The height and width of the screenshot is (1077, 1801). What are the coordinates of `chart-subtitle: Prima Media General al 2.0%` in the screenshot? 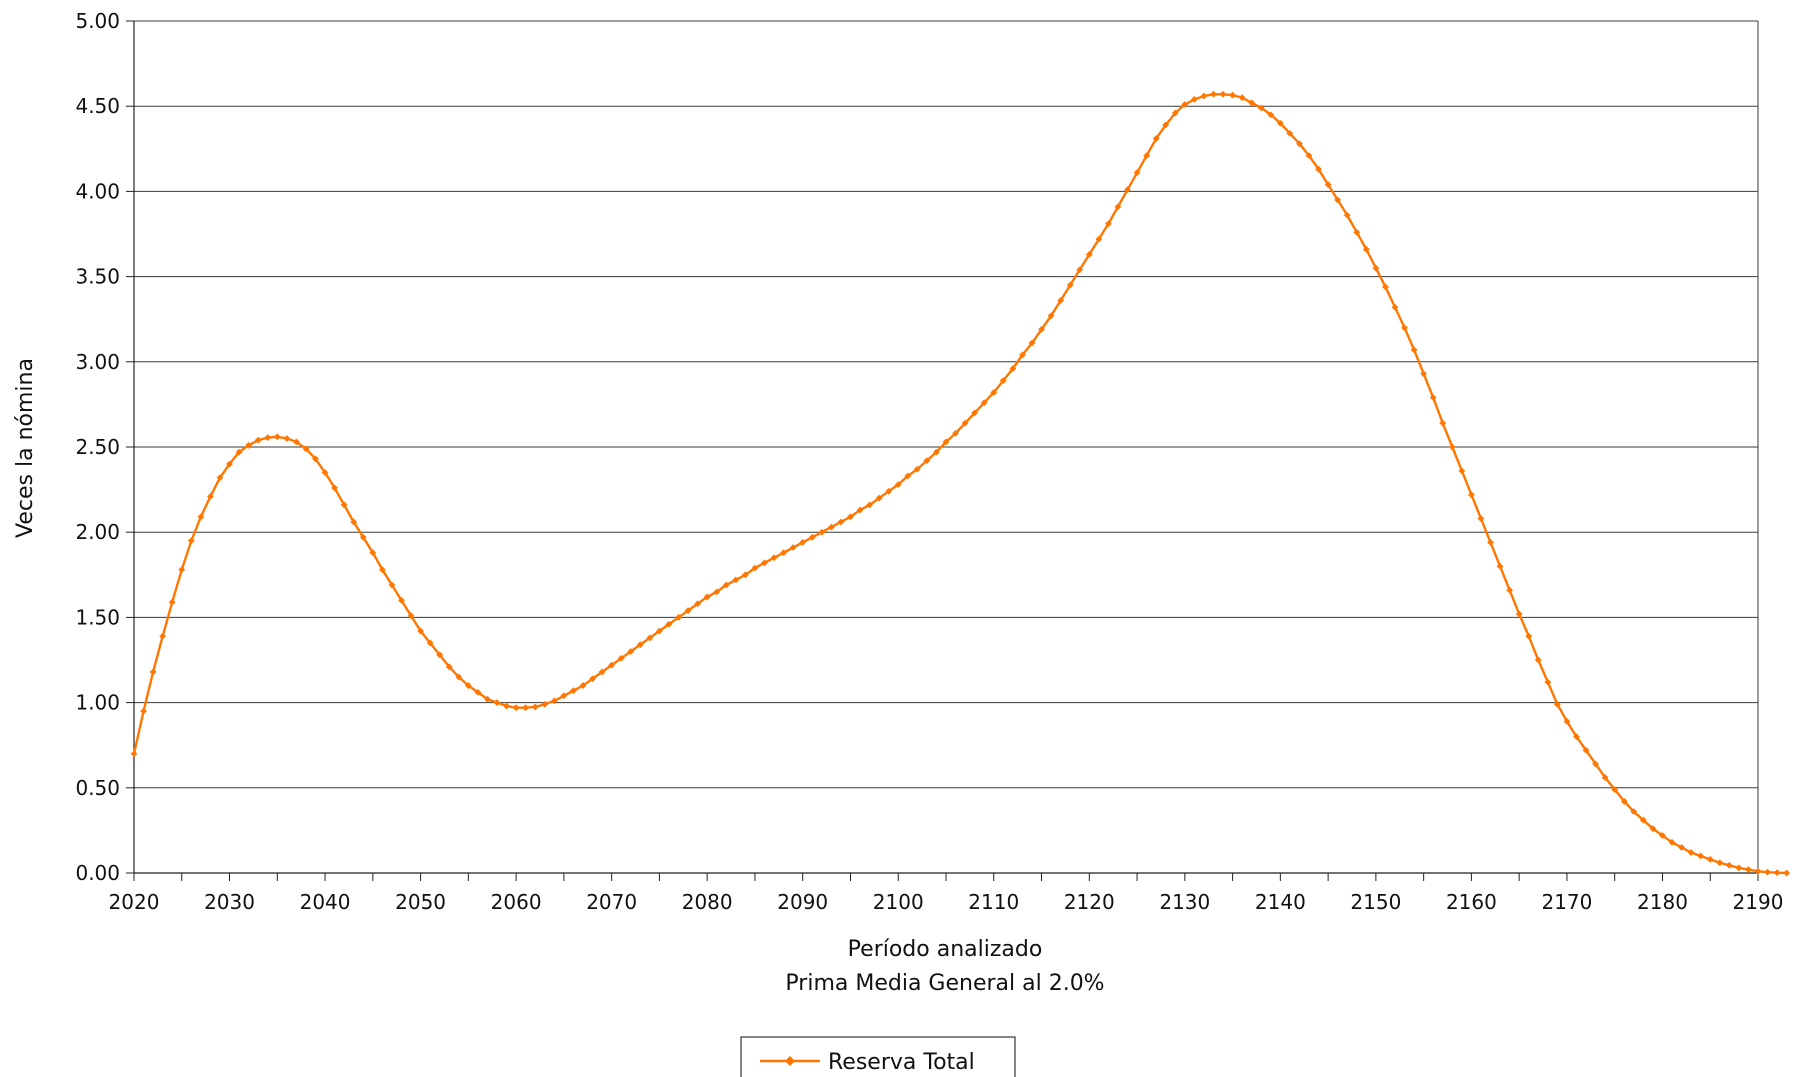 It's located at (944, 983).